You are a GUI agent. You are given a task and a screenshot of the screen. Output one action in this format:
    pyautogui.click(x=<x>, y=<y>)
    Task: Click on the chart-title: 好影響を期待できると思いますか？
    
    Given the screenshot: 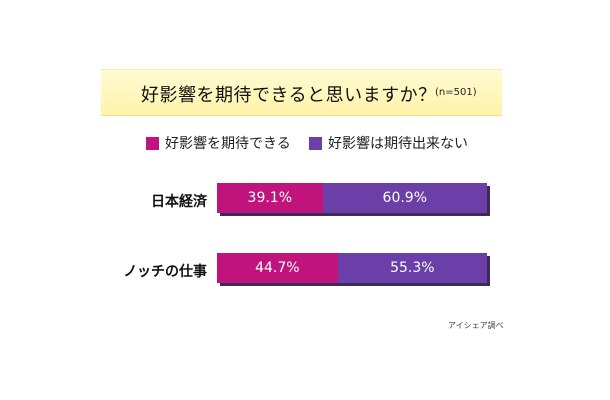 What is the action you would take?
    pyautogui.click(x=289, y=95)
    